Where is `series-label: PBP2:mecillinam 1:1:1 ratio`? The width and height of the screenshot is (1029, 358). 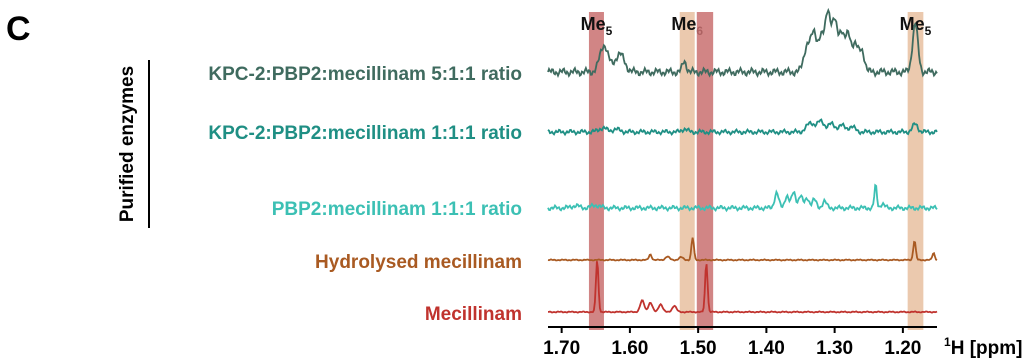 series-label: PBP2:mecillinam 1:1:1 ratio is located at coordinates (397, 209).